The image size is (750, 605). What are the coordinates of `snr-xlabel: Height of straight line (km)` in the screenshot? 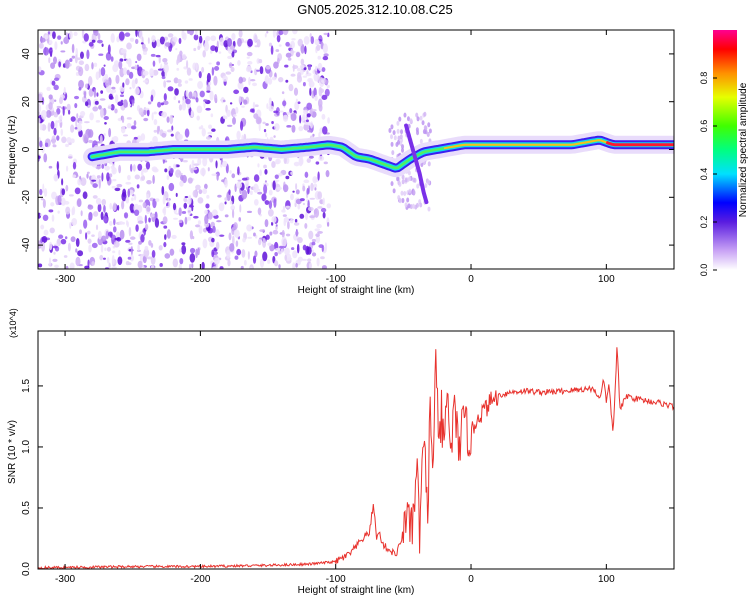 It's located at (356, 590).